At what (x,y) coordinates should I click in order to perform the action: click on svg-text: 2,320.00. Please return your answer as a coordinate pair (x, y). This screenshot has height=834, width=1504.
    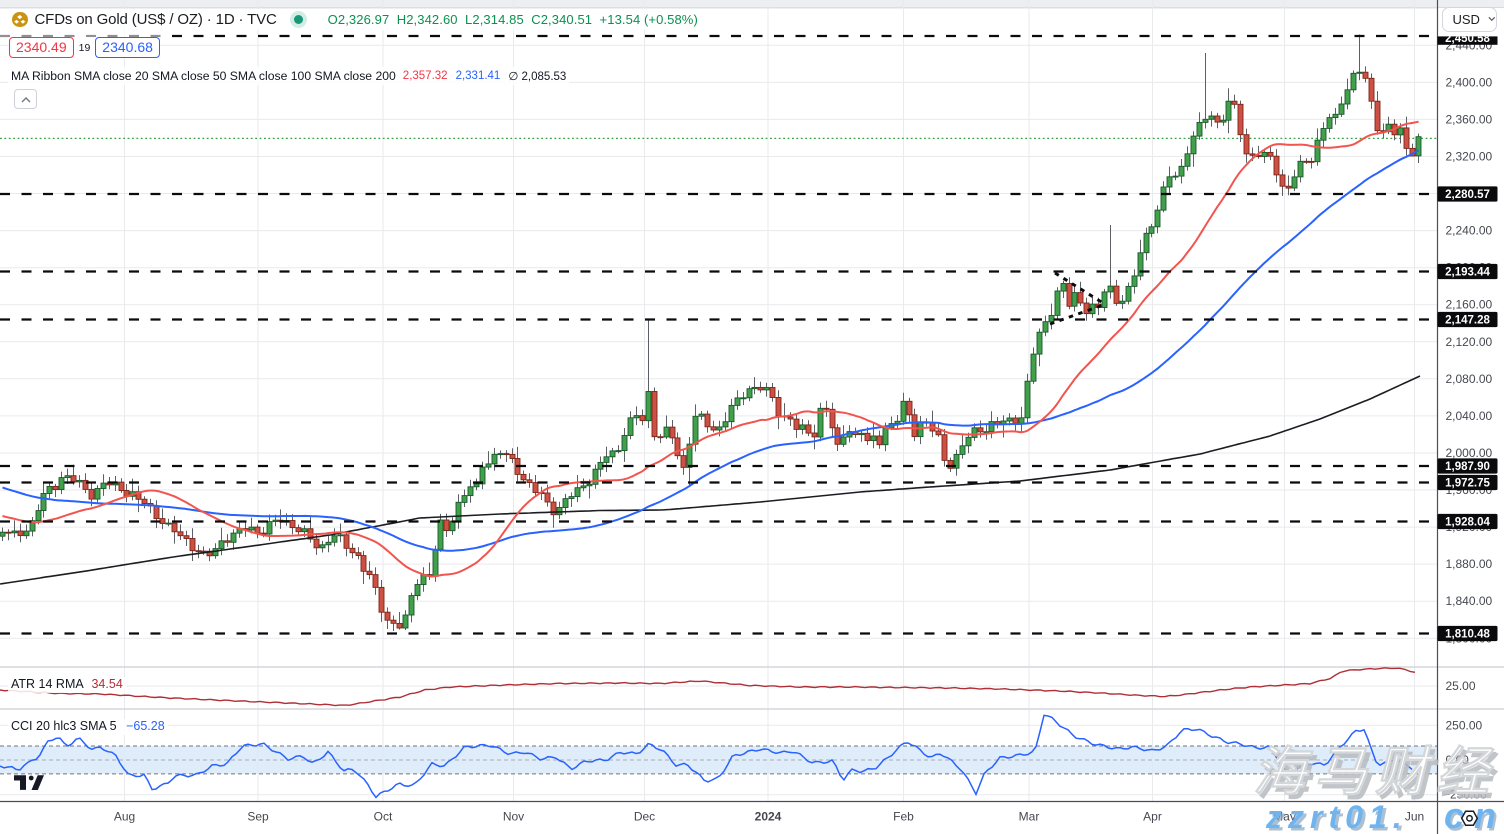
    Looking at the image, I should click on (1469, 157).